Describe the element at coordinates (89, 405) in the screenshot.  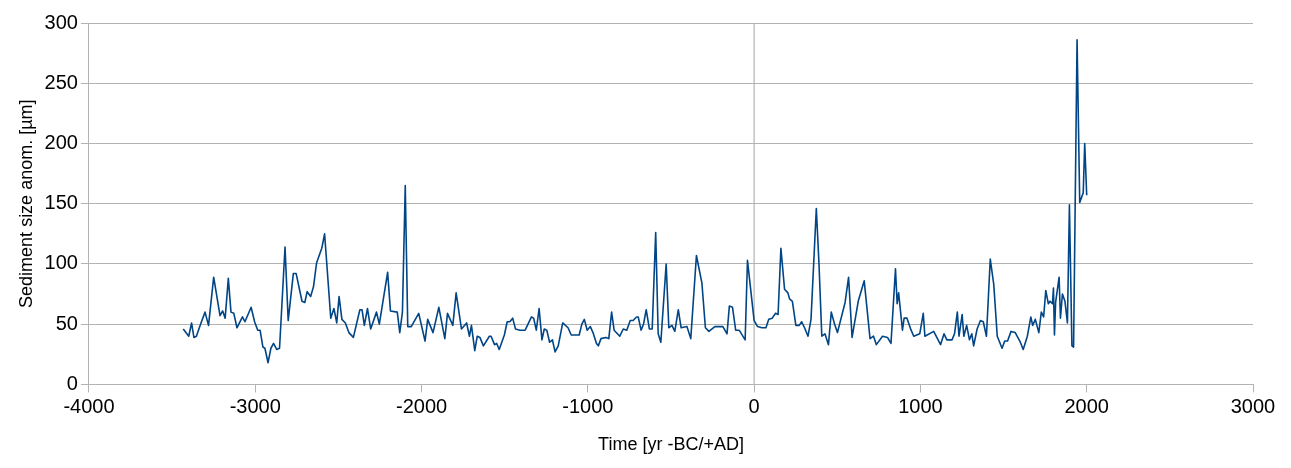
I see `x-tick-label: -4000` at that location.